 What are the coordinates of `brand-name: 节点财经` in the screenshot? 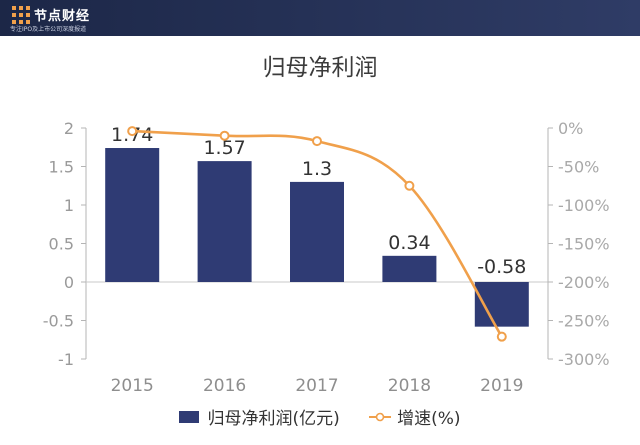 It's located at (62, 16).